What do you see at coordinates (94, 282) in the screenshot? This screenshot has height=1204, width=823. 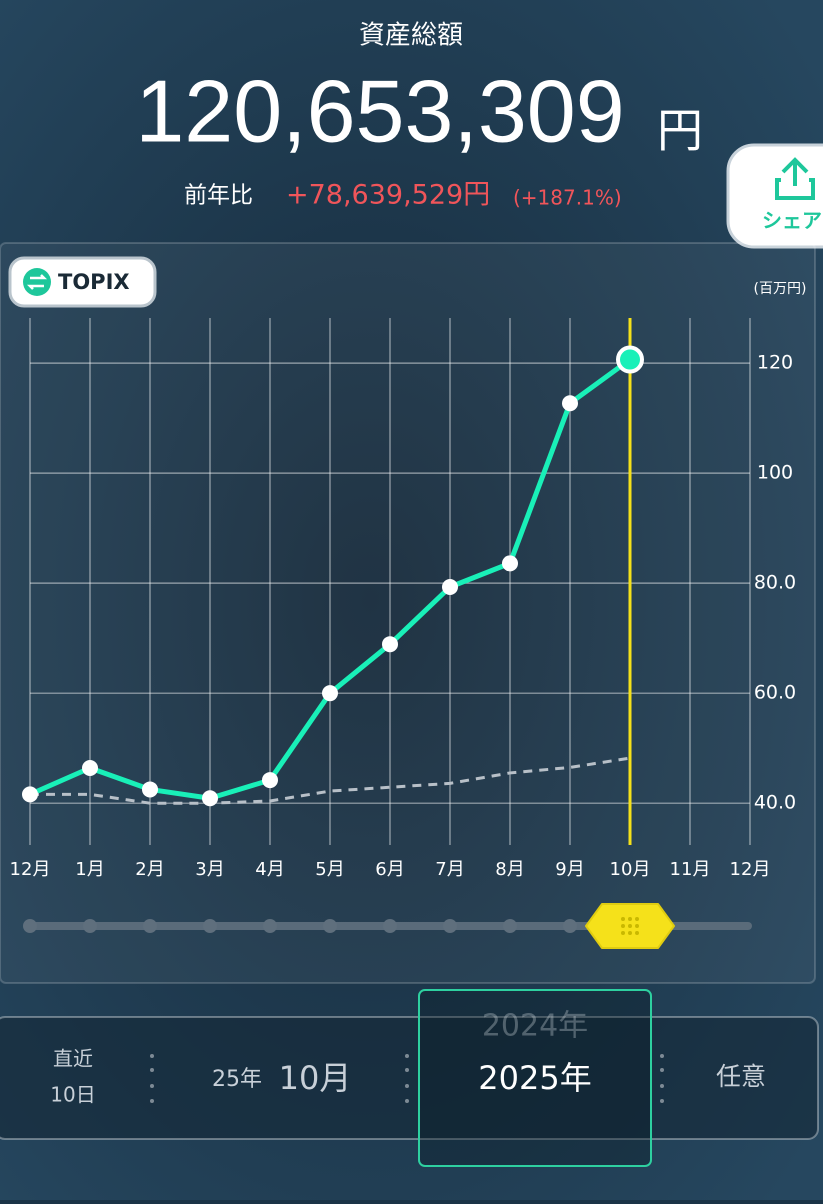 I see `topix-label: TOPIX` at bounding box center [94, 282].